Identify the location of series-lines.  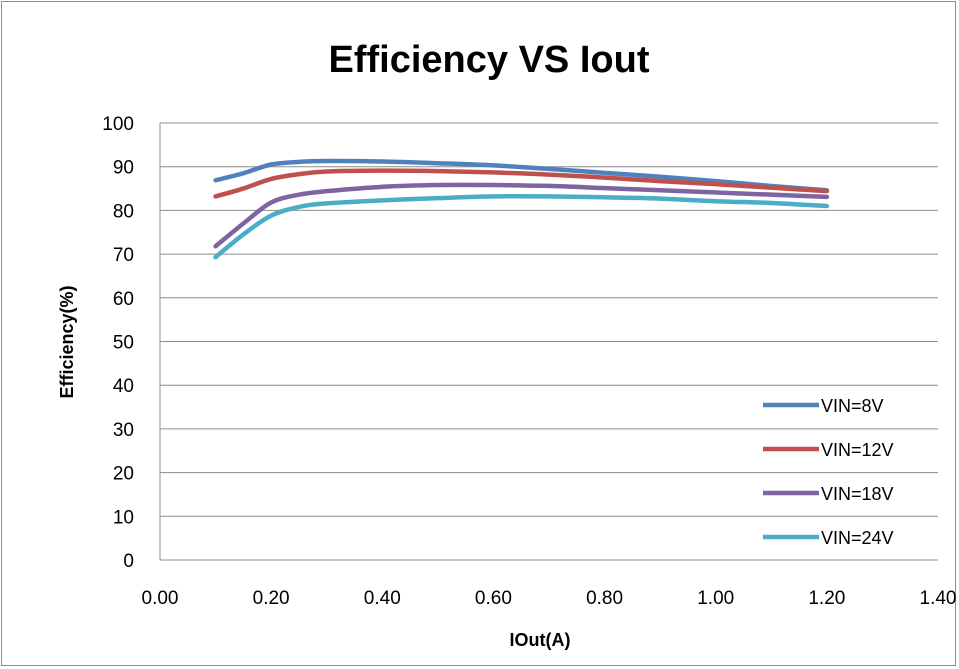
(521, 209).